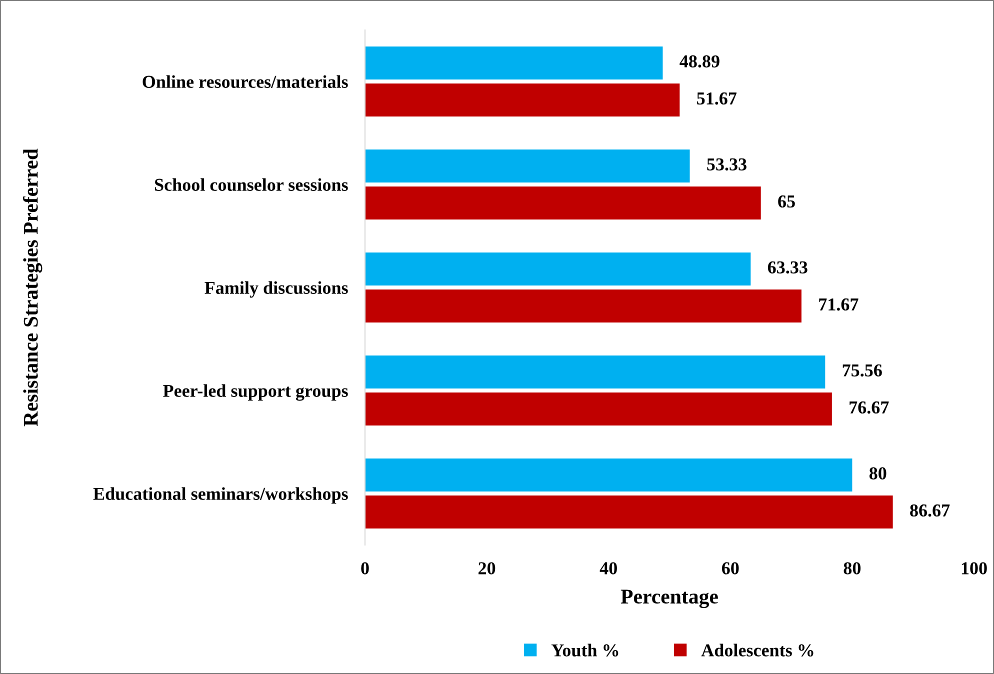 This screenshot has width=994, height=674. I want to click on x-axis-title: Percentage, so click(669, 599).